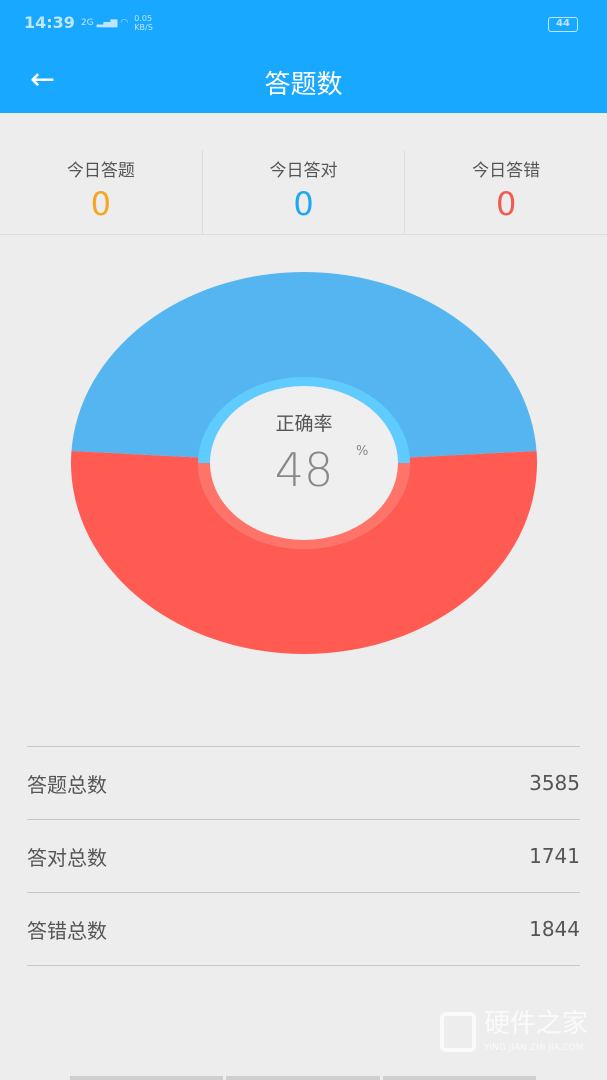  What do you see at coordinates (536, 1024) in the screenshot?
I see `watermark-cn: 硬件之家` at bounding box center [536, 1024].